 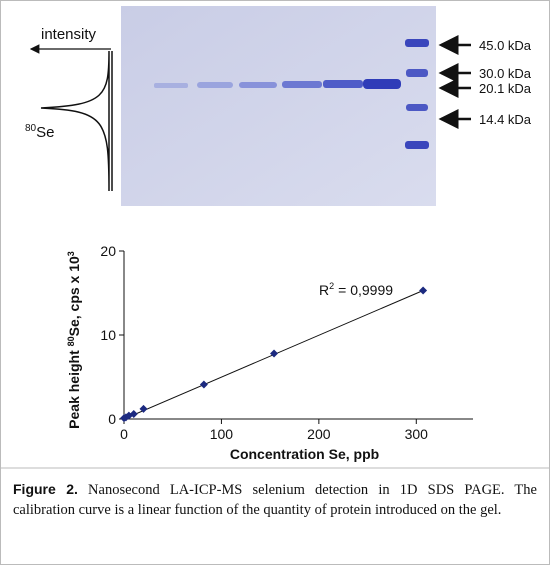 I want to click on y-tick-label: 0, so click(x=112, y=419).